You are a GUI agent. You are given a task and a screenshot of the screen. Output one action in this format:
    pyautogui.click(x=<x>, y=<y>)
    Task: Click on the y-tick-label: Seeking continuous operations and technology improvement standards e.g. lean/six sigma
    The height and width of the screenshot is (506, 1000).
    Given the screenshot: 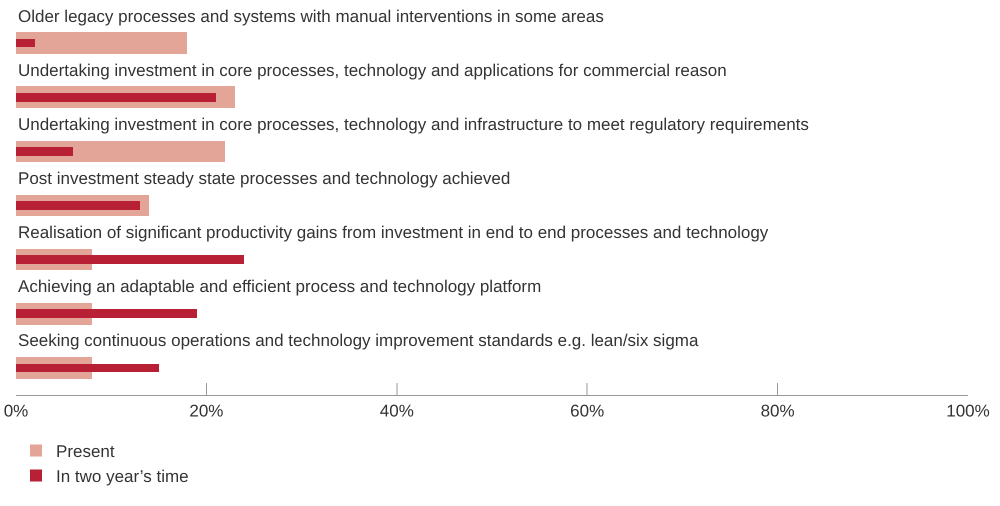 What is the action you would take?
    pyautogui.click(x=358, y=340)
    